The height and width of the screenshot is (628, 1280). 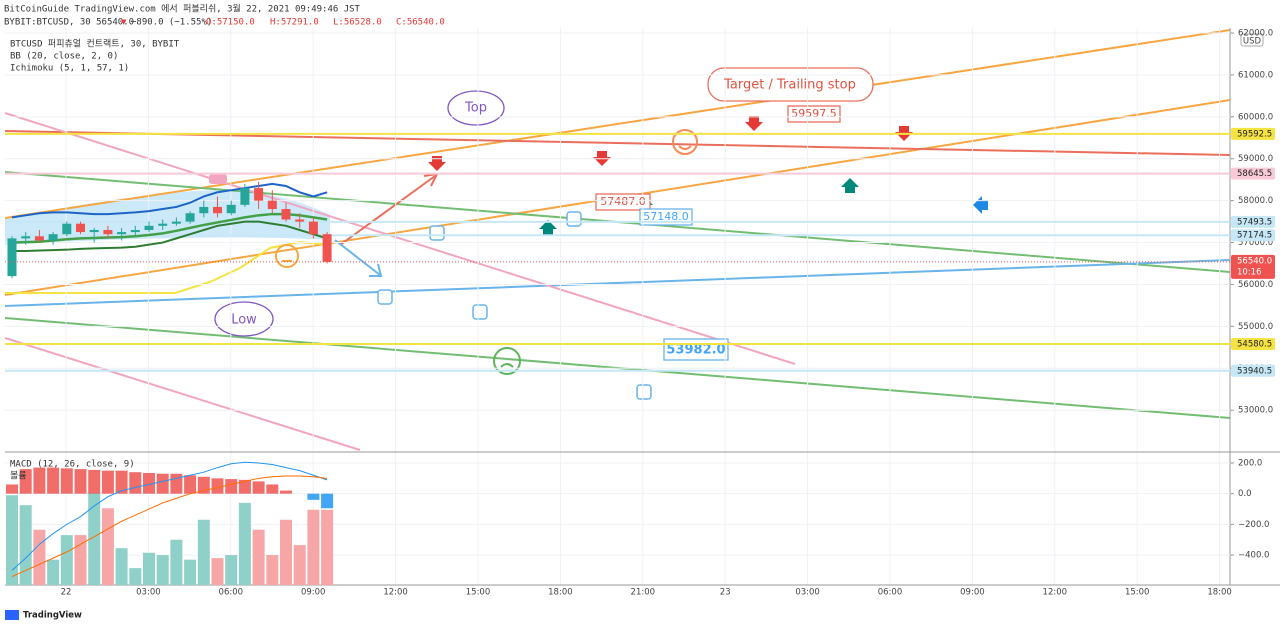 I want to click on currency: USD, so click(x=1252, y=42).